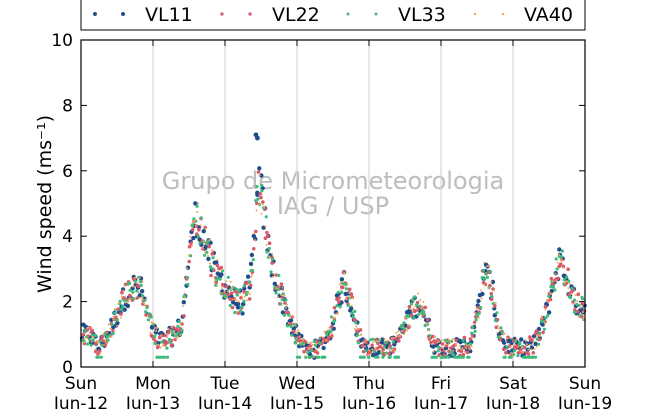  I want to click on x-tick-date-label: Jun-19, so click(584, 401).